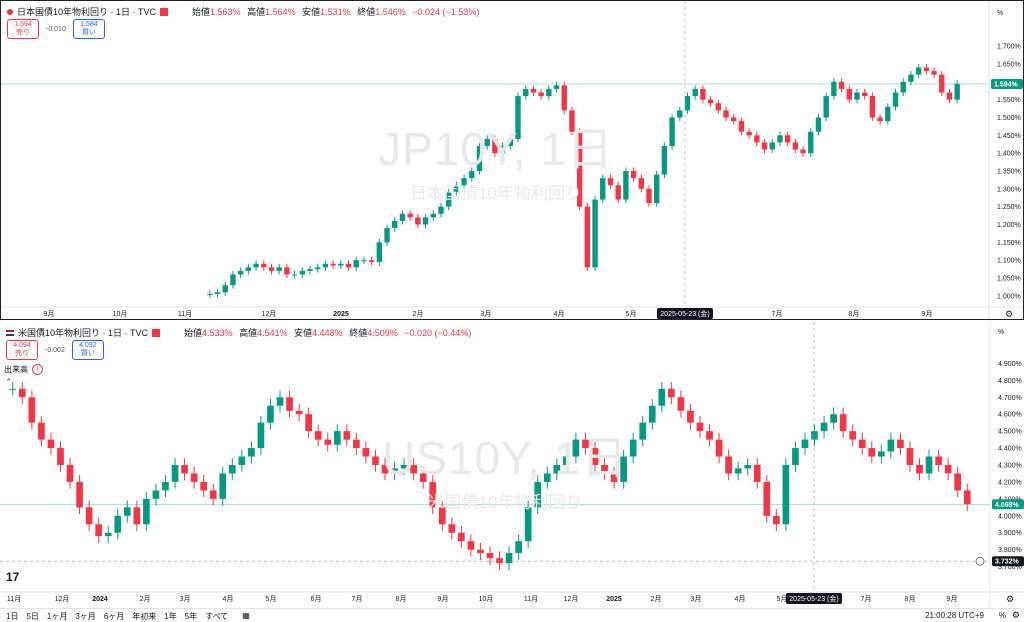 Image resolution: width=1024 pixels, height=622 pixels. I want to click on date-tick-label: 11月, so click(531, 599).